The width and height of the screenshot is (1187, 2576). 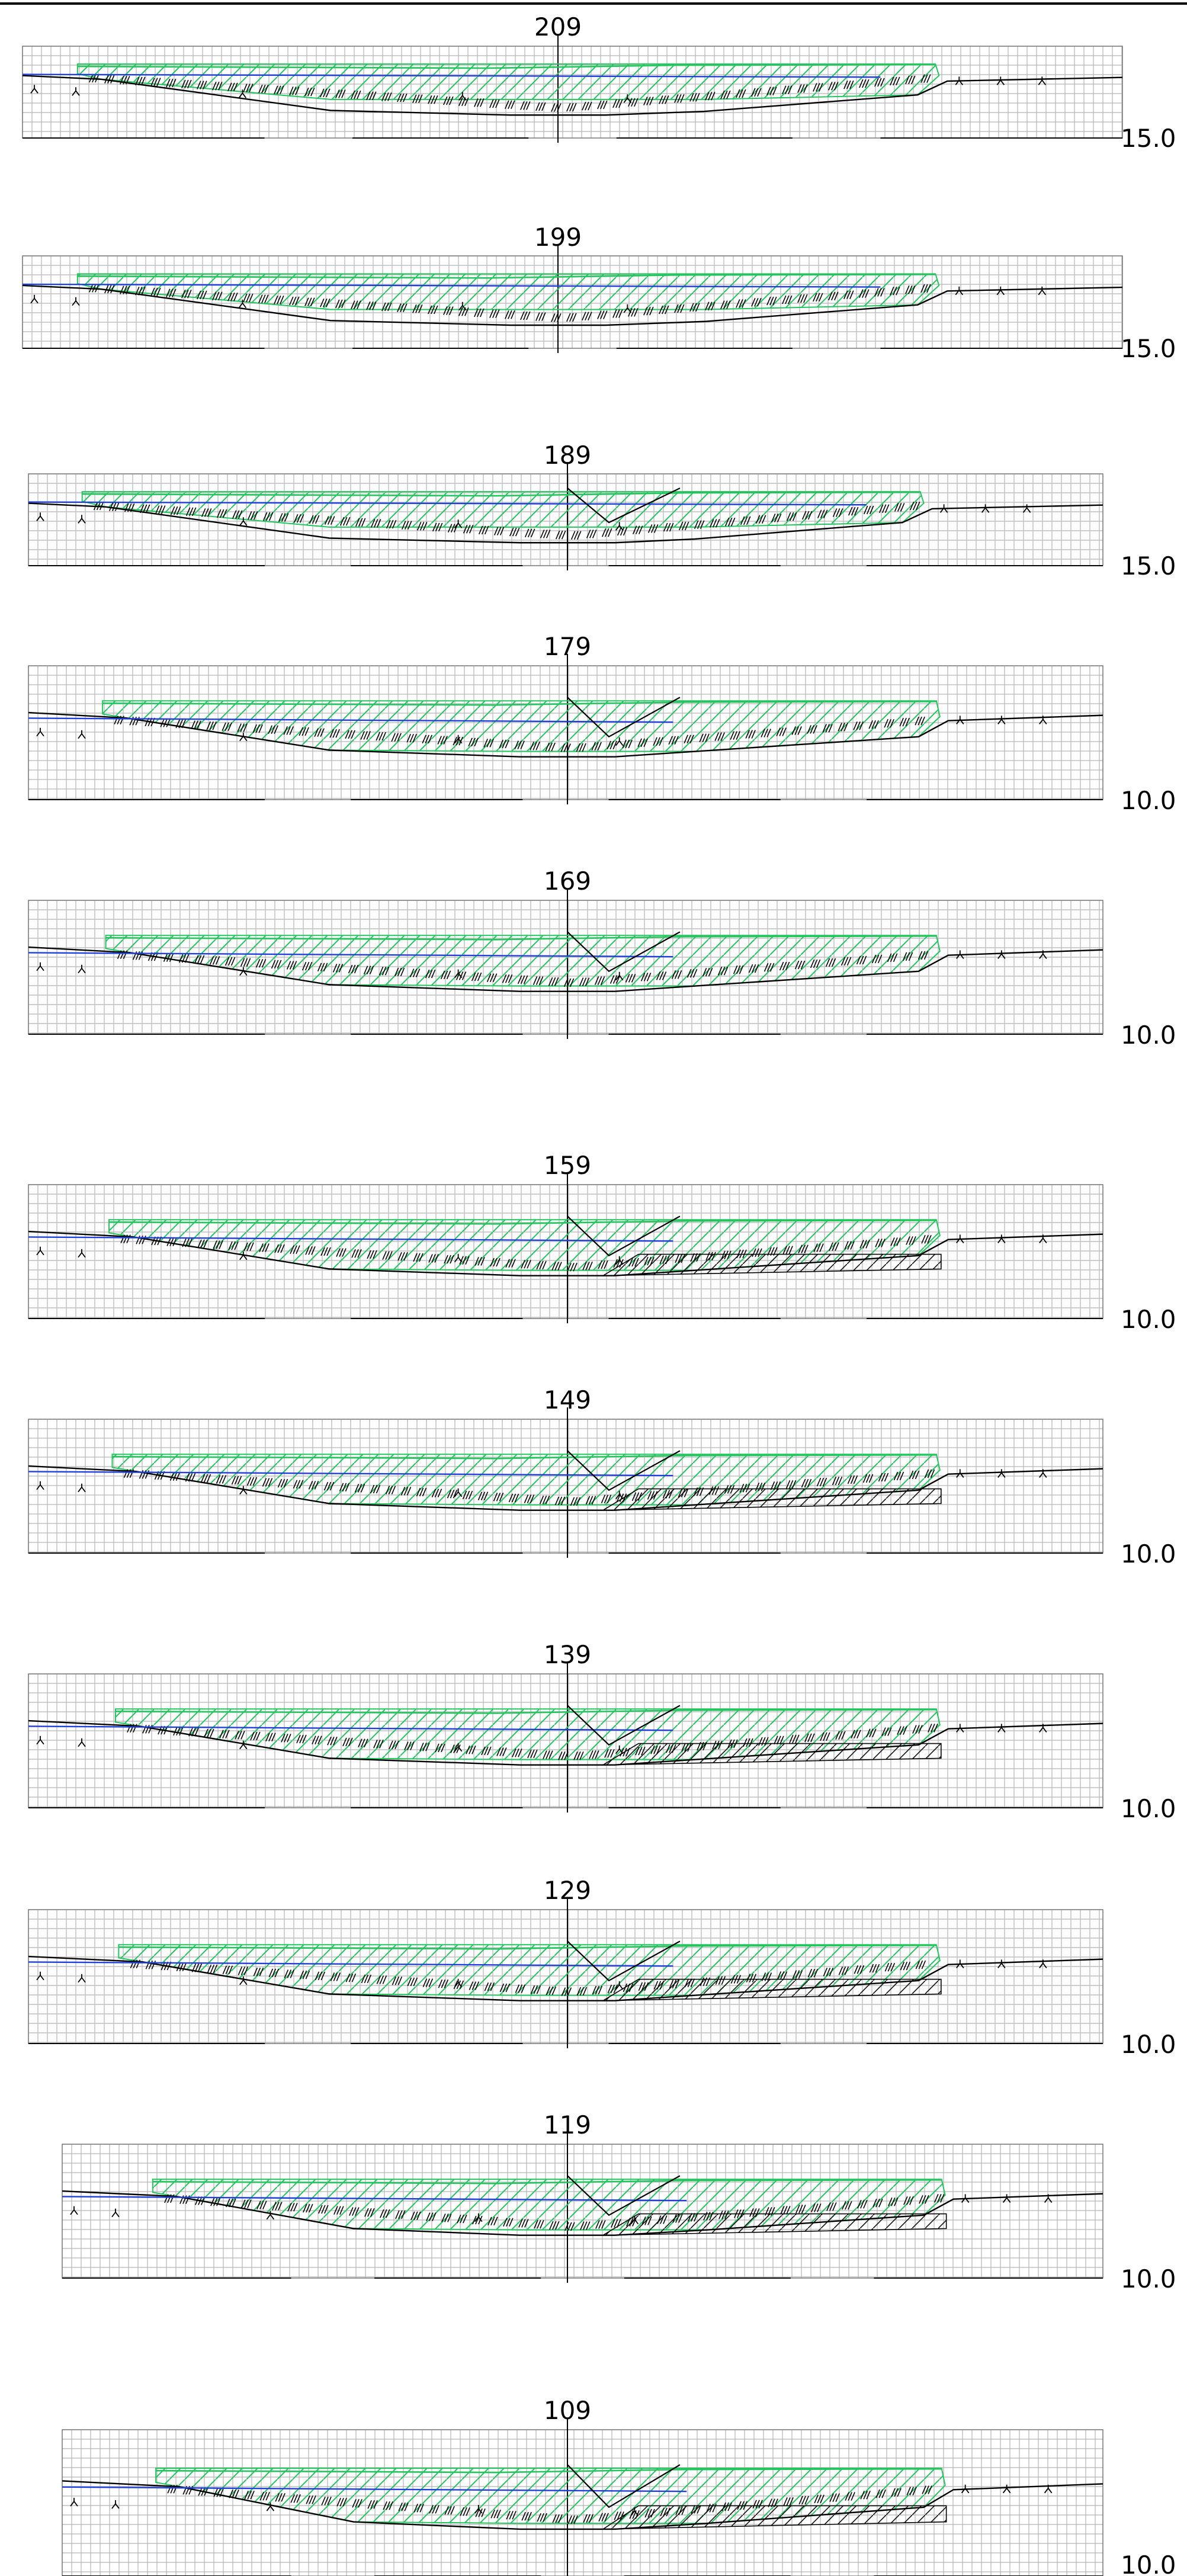 I want to click on cross-section: 119 10.0, so click(x=619, y=2201).